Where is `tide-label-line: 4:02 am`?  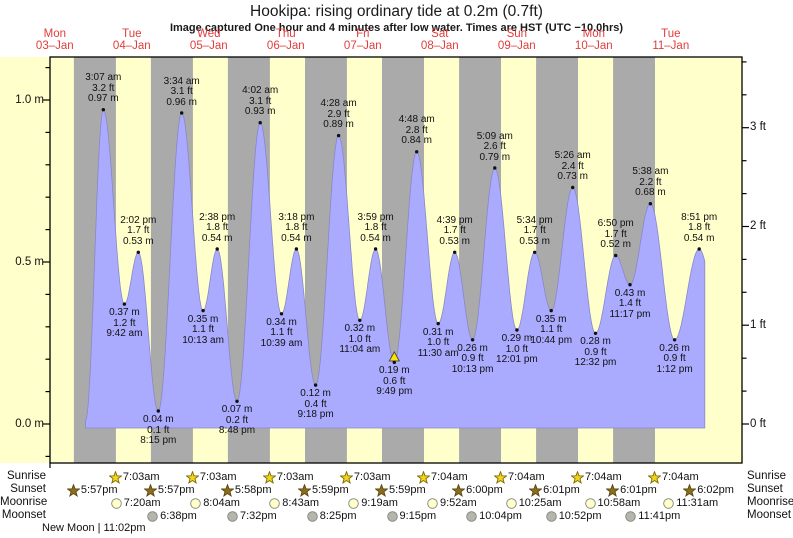 tide-label-line: 4:02 am is located at coordinates (260, 91).